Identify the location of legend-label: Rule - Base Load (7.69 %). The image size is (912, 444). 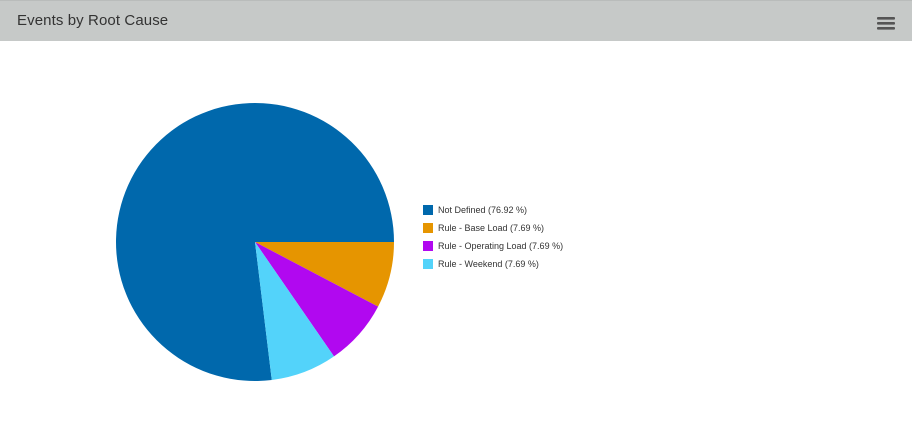
(491, 228).